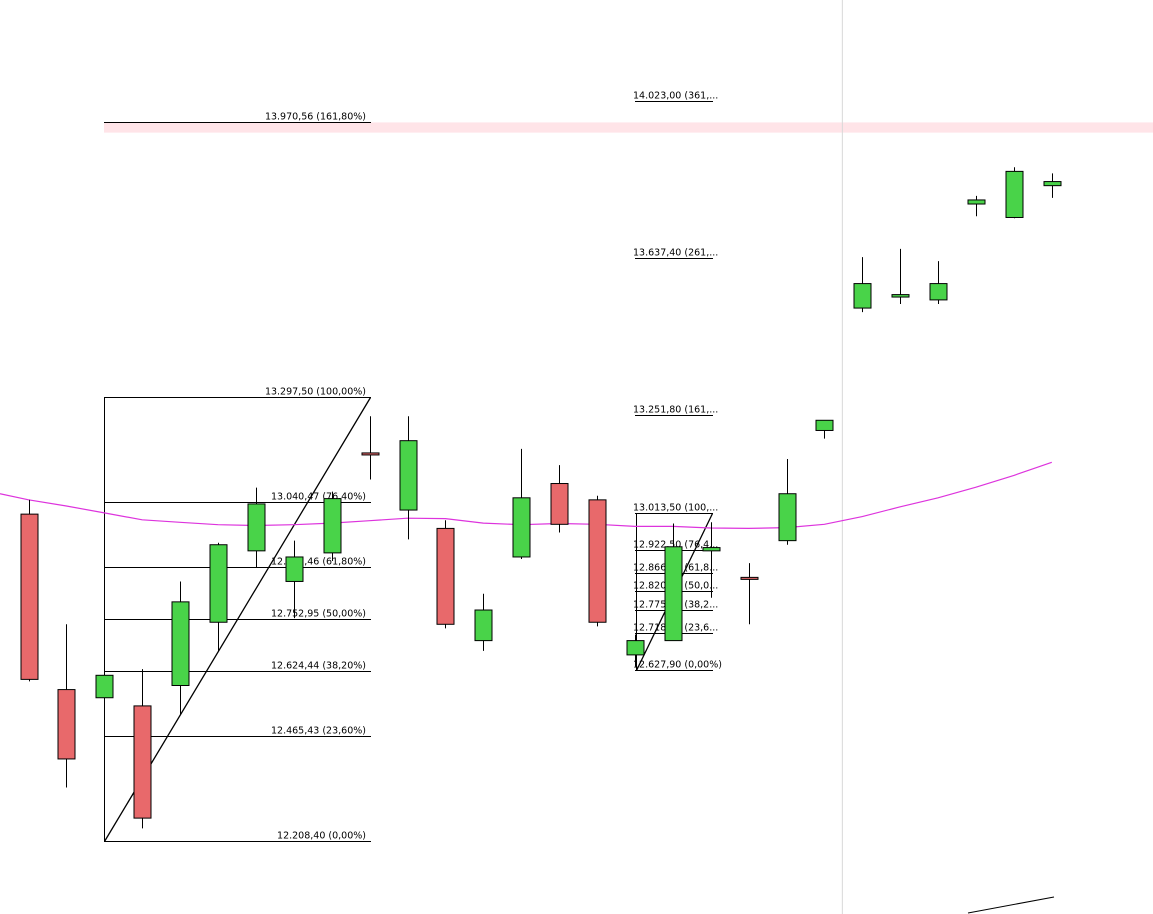  Describe the element at coordinates (318, 614) in the screenshot. I see `fib-level-label: 12.752,95 (50,00%)` at that location.